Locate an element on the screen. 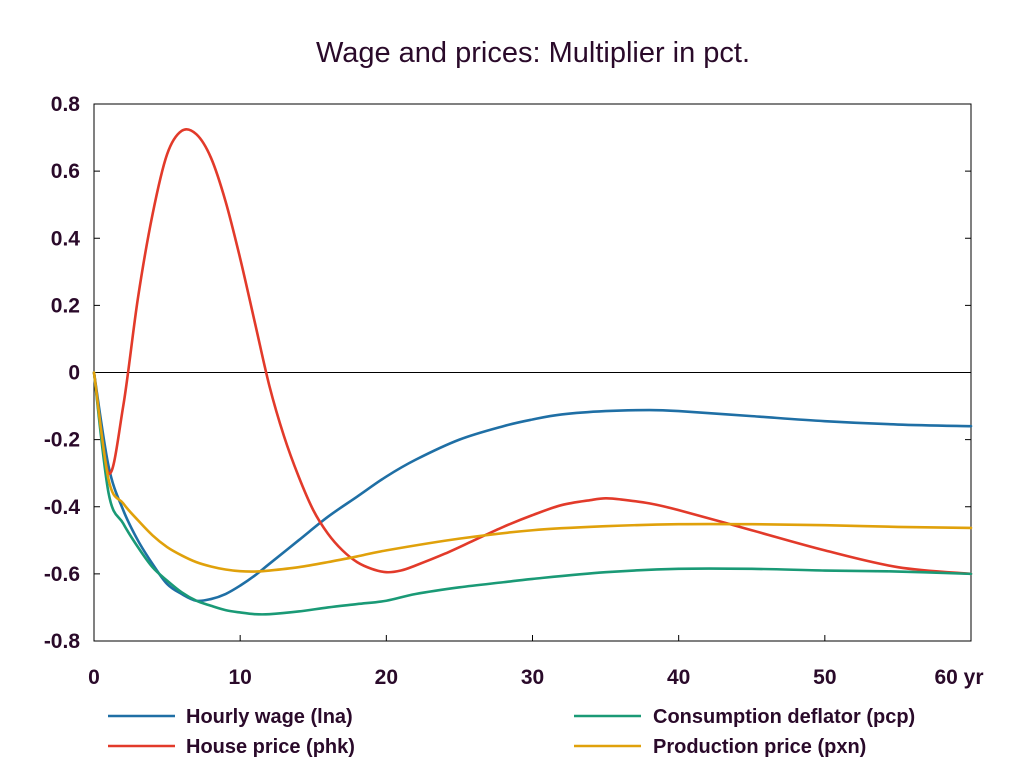 Image resolution: width=1024 pixels, height=778 pixels. y-tick-label: -0.8 is located at coordinates (62, 641).